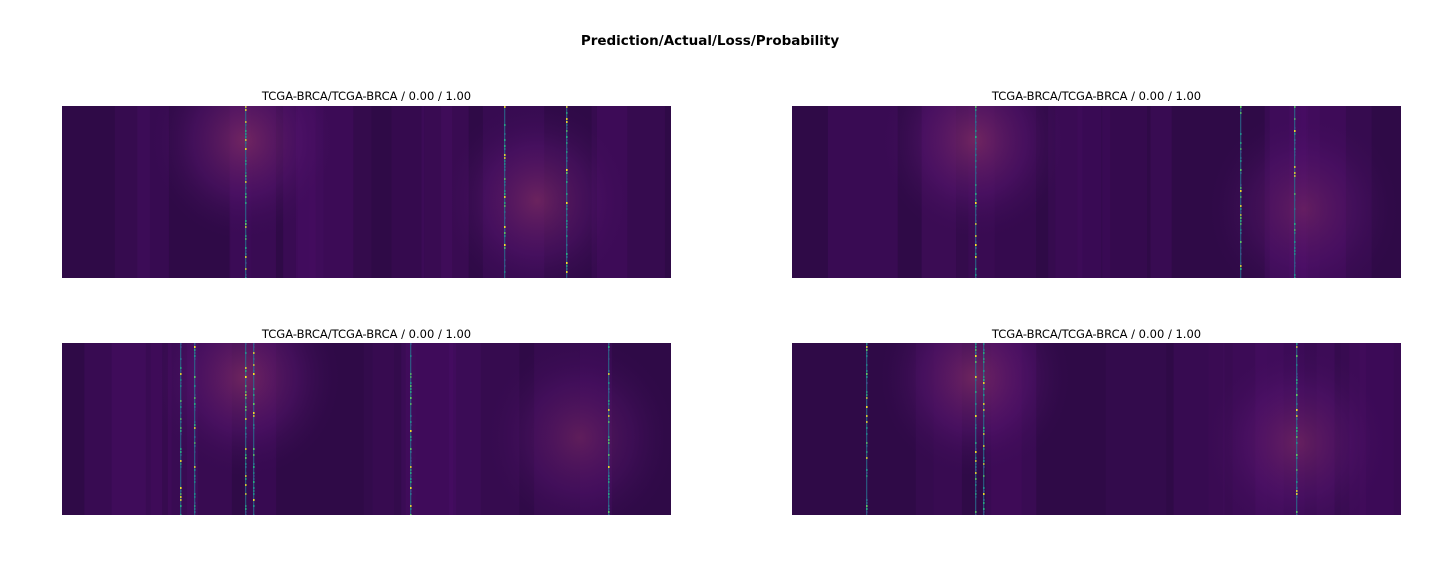 Image resolution: width=1446 pixels, height=569 pixels. I want to click on panel-1-heatmap, so click(366, 192).